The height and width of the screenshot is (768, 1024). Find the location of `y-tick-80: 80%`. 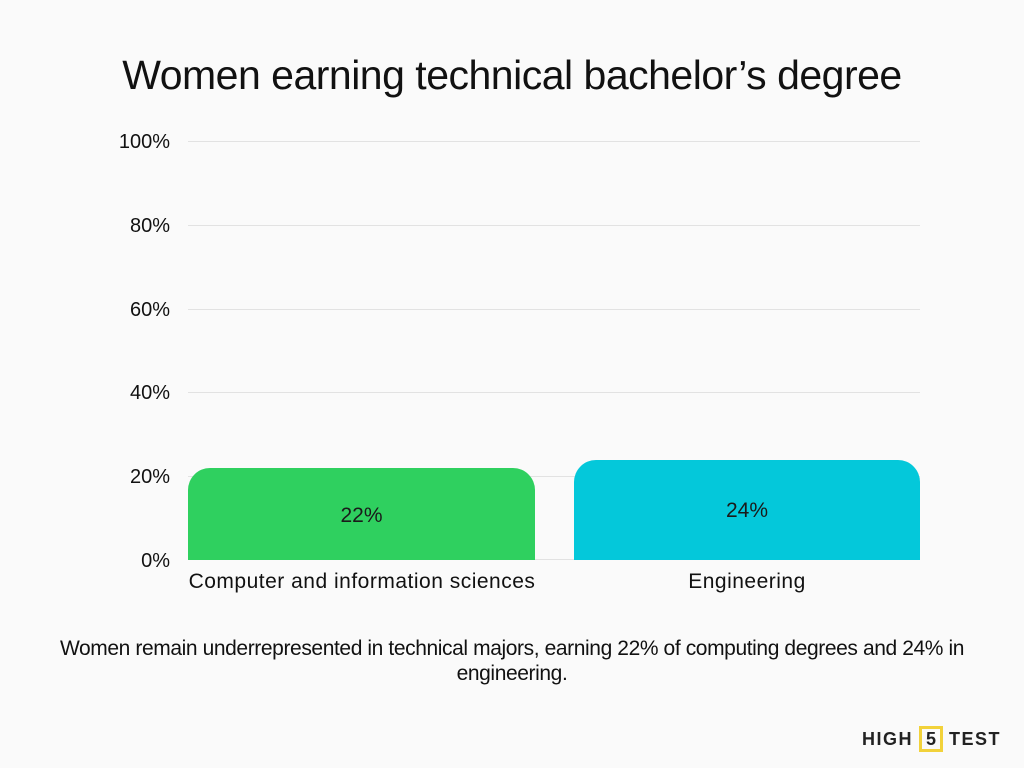

y-tick-80: 80% is located at coordinates (149, 226).